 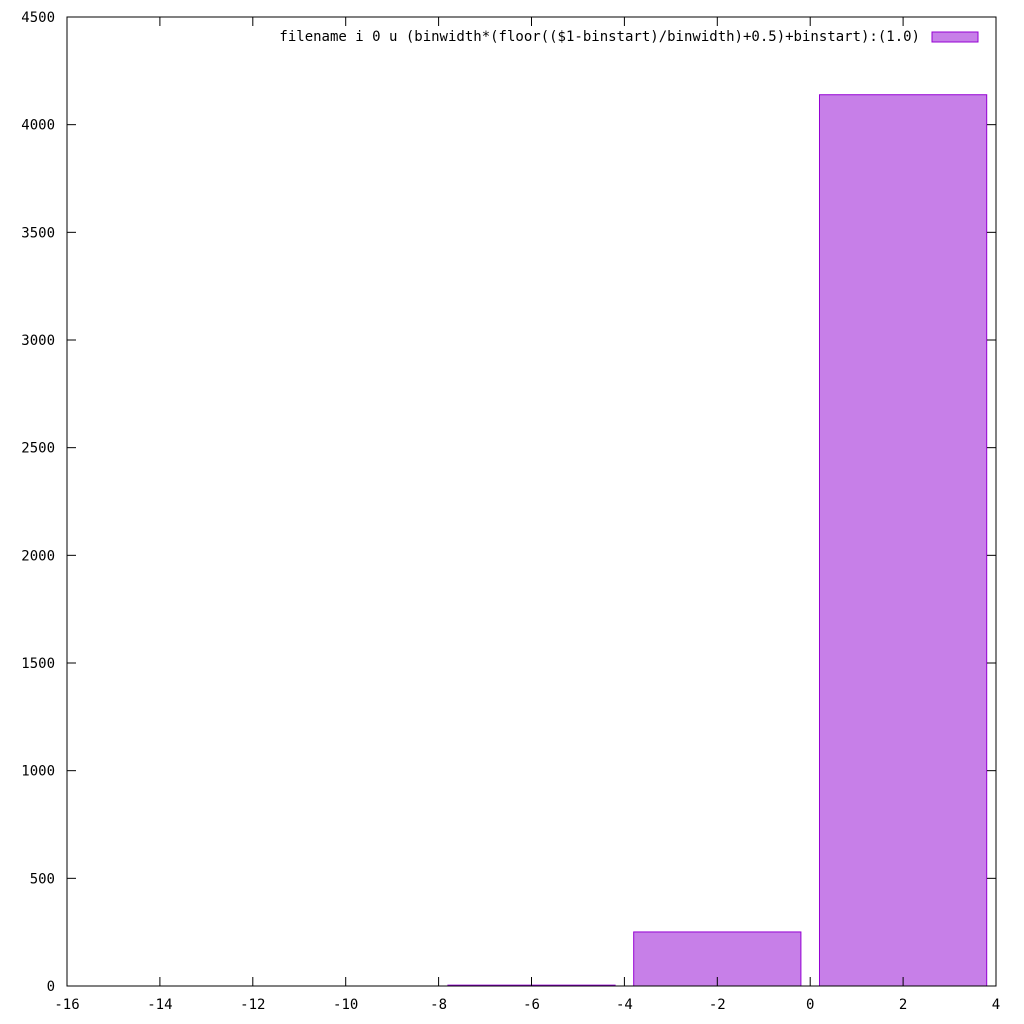 I want to click on x-tick-labels: -16 -14 -12 -10 -8 -6 -4 -2 0 2 4, so click(x=527, y=1005).